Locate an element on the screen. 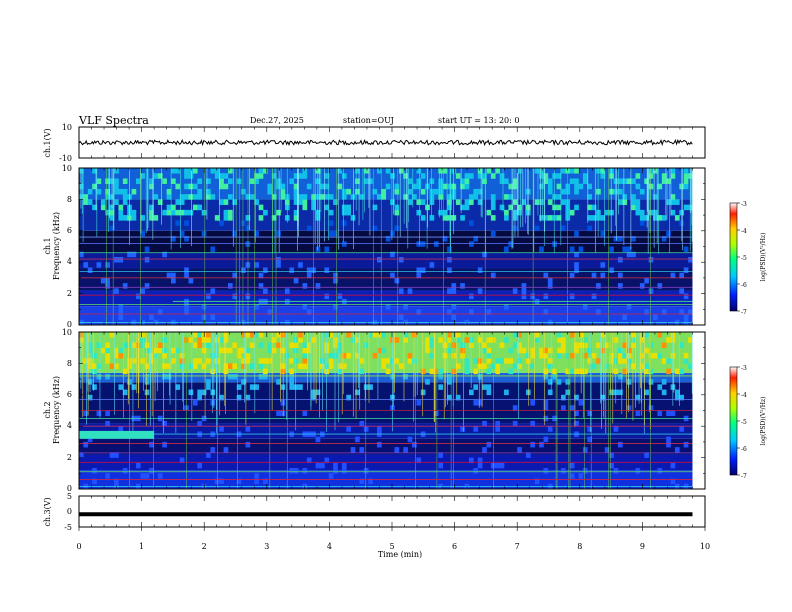  no-data-region is located at coordinates (698, 246).